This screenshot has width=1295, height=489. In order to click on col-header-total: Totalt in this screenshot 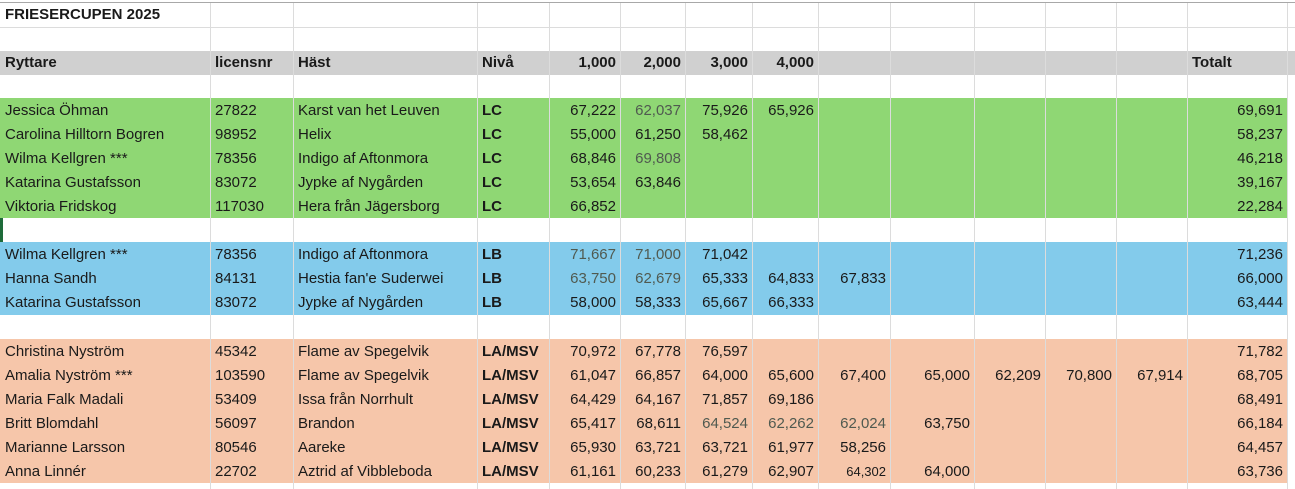, I will do `click(1212, 62)`.